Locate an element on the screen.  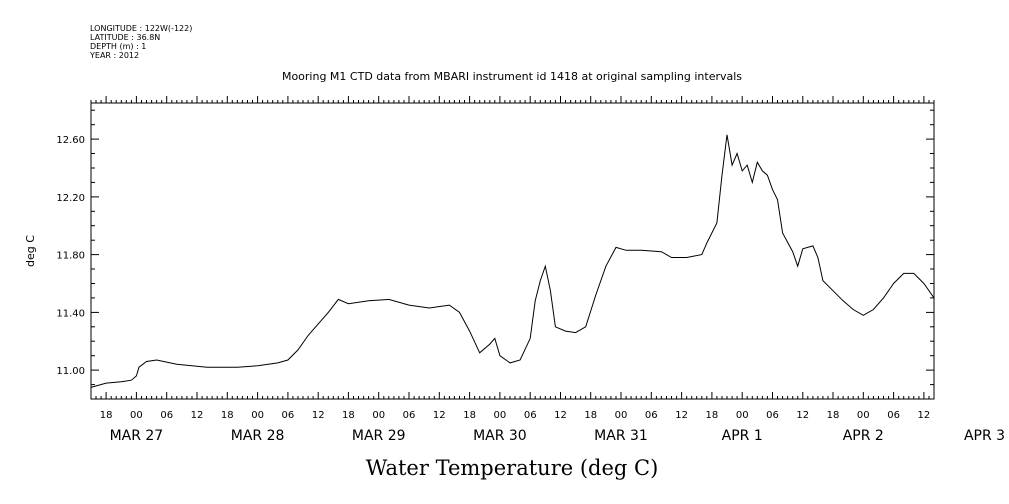
y-tick-label: 11.00 is located at coordinates (70, 371).